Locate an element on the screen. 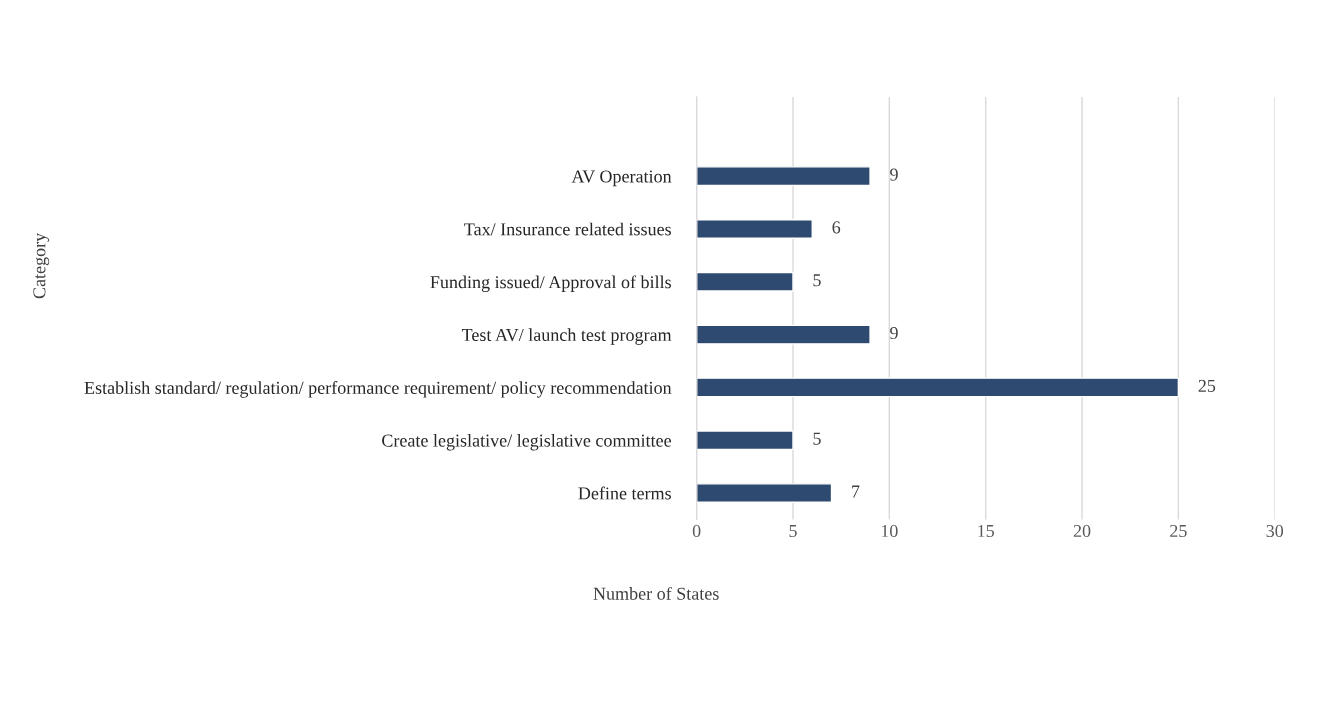 Image resolution: width=1332 pixels, height=702 pixels. x-tick-label: 15 is located at coordinates (986, 531).